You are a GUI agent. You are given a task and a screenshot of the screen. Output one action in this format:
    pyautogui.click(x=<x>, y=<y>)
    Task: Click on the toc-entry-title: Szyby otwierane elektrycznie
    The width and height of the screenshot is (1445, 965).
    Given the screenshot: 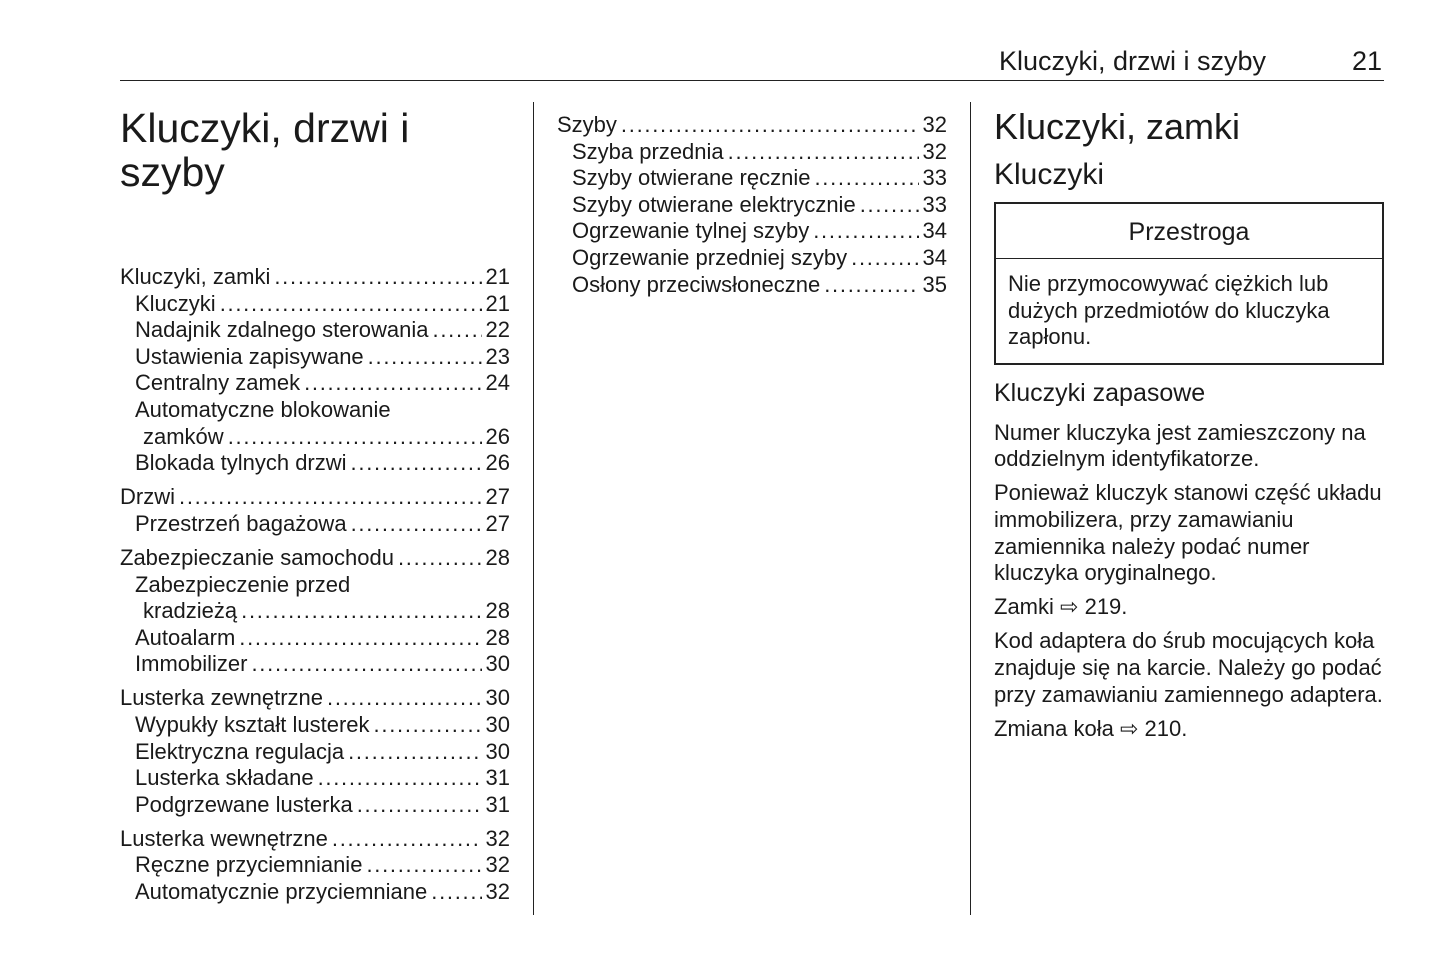 What is the action you would take?
    pyautogui.click(x=714, y=204)
    